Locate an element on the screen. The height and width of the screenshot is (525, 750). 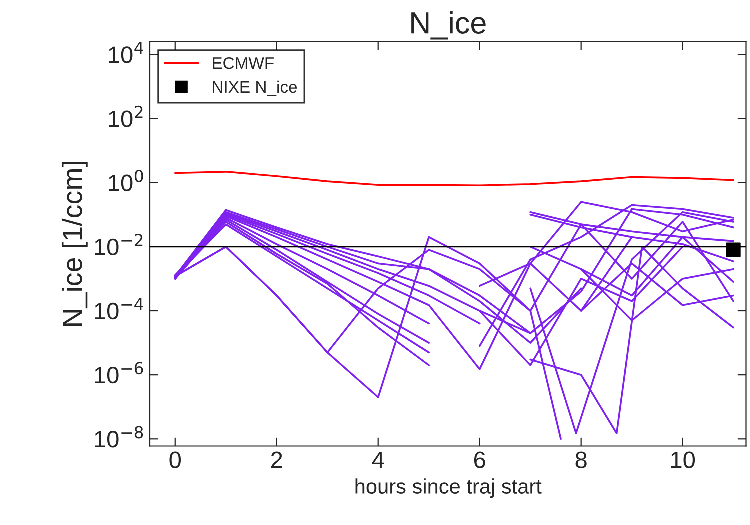
x-tick-label: 2 is located at coordinates (276, 460).